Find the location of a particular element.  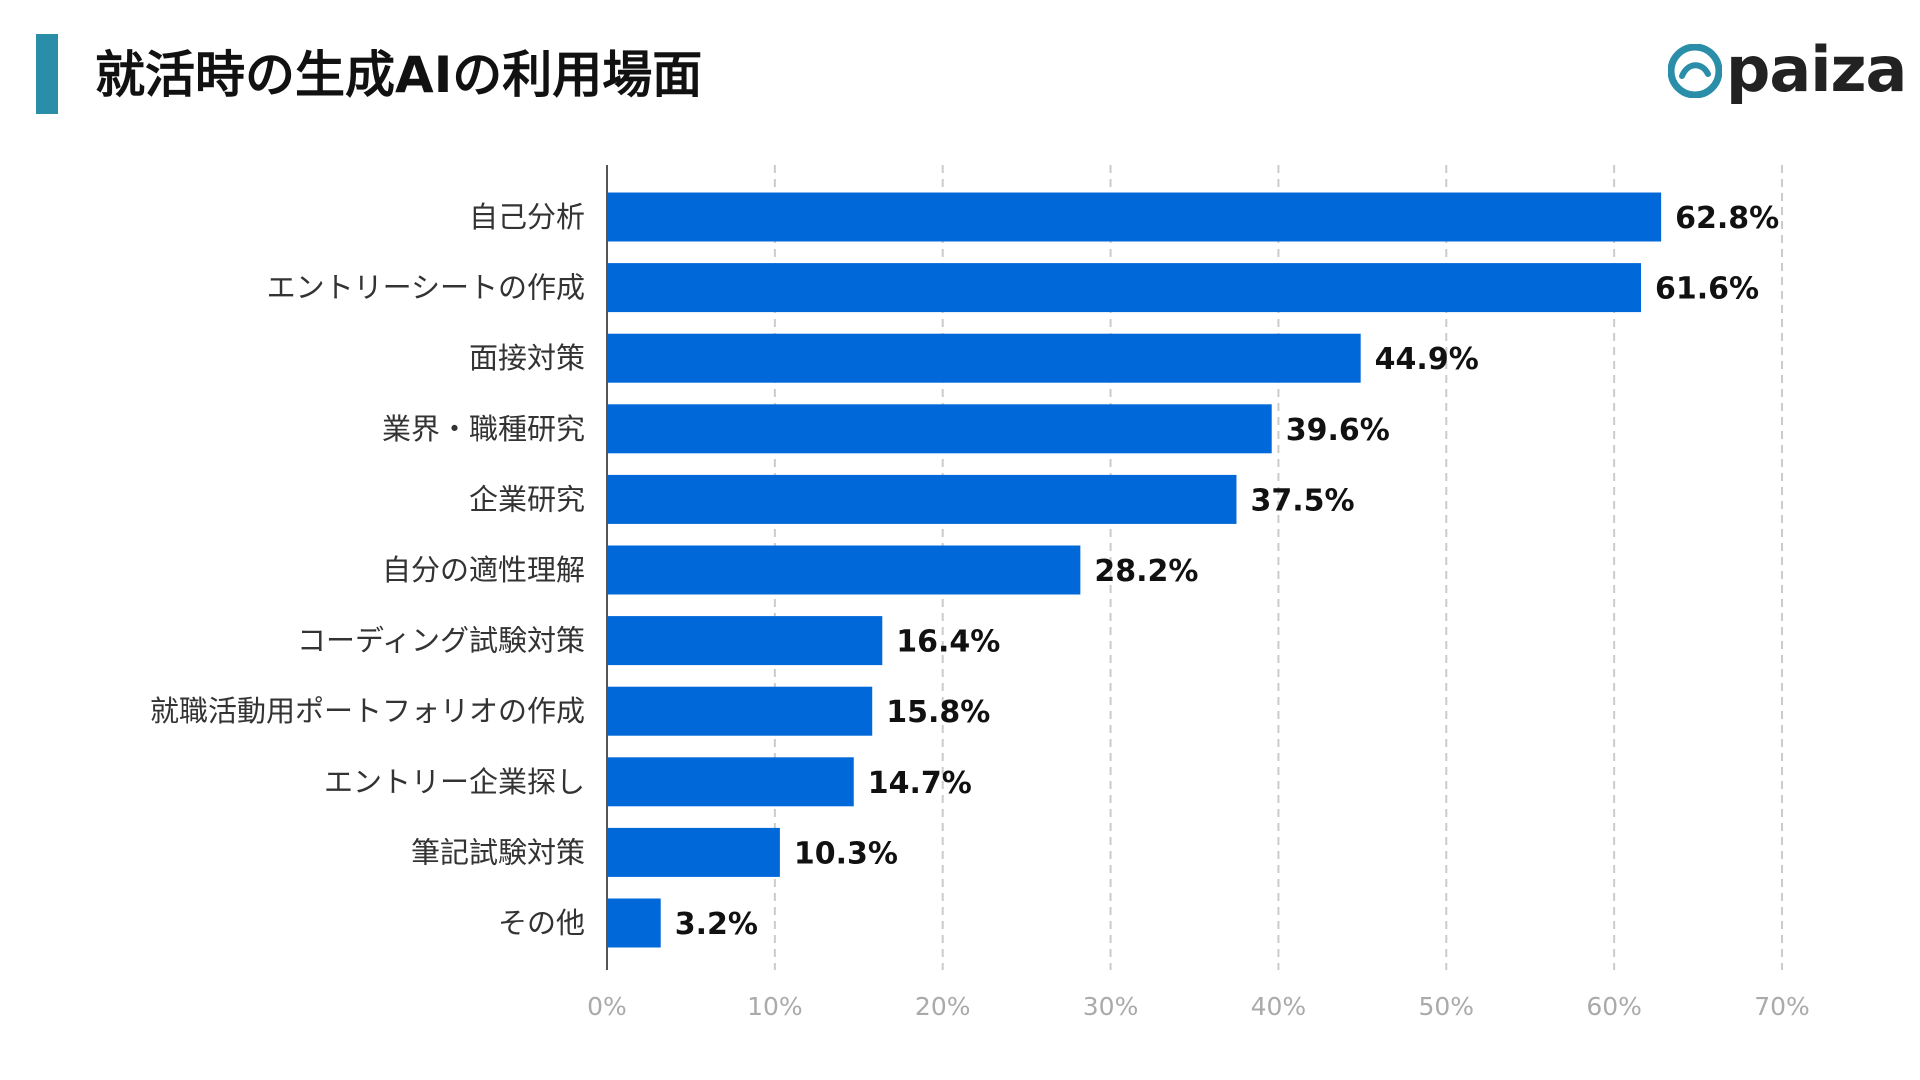

title-accent-bar is located at coordinates (47, 74).